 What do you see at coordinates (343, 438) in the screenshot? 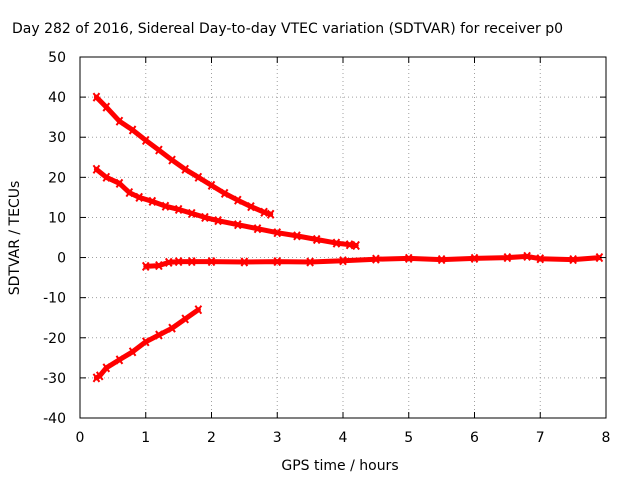
I see `x-tick-label: 4` at bounding box center [343, 438].